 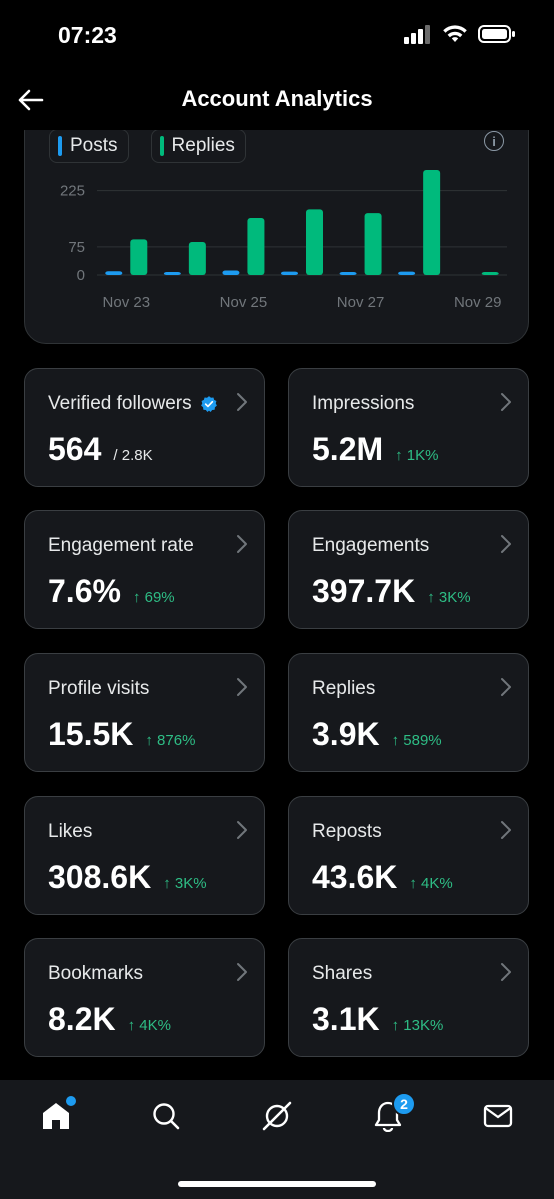 What do you see at coordinates (203, 145) in the screenshot?
I see `legend-replies-label: Replies` at bounding box center [203, 145].